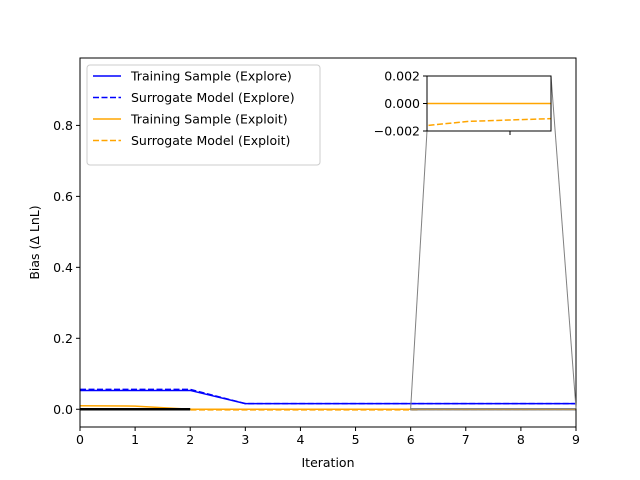  I want to click on x-axis-label: Iteration, so click(327, 462).